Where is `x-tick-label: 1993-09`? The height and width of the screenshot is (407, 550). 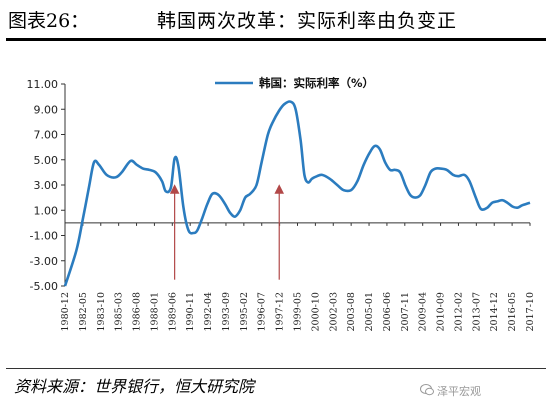
x-tick-label: 1993-09 is located at coordinates (226, 311).